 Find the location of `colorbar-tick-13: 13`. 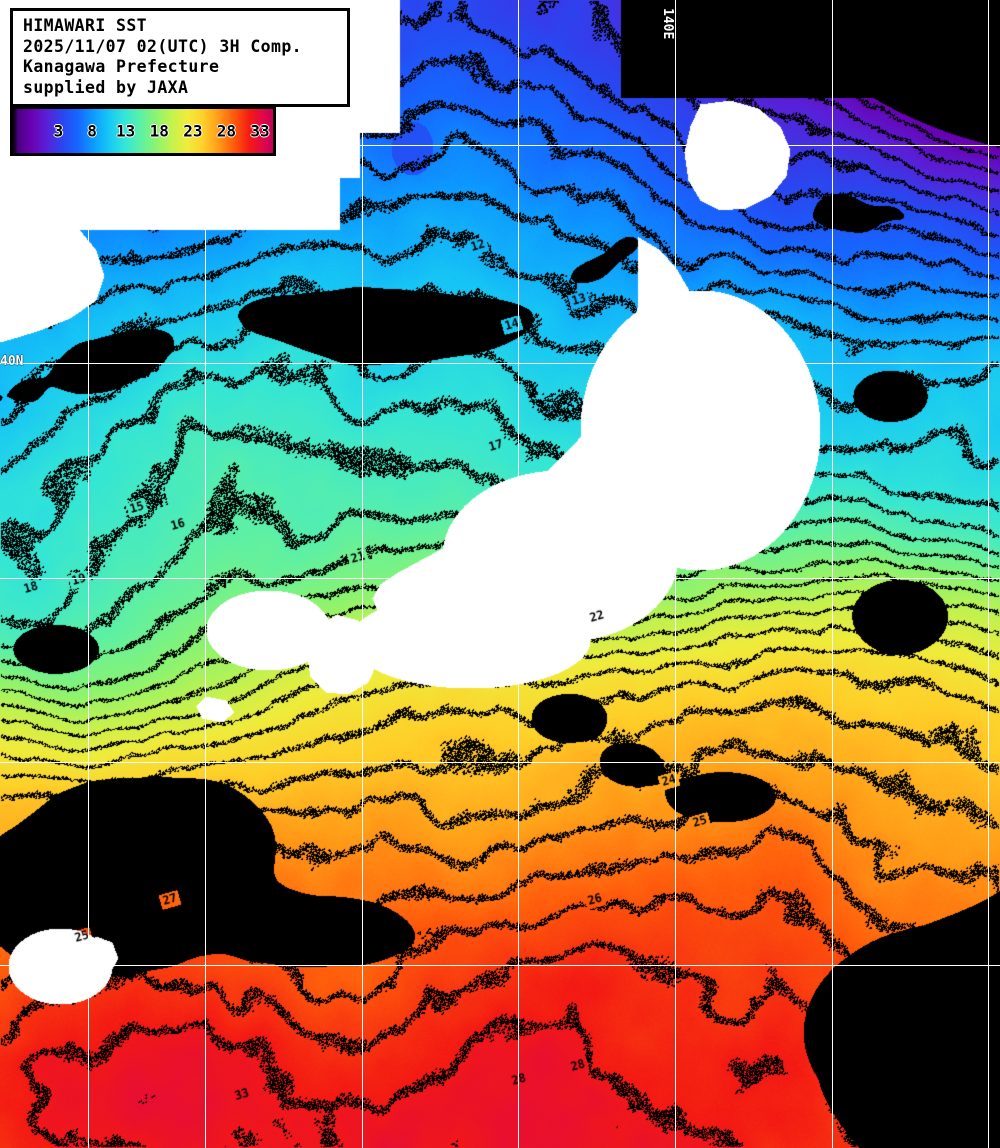

colorbar-tick-13: 13 is located at coordinates (126, 131).